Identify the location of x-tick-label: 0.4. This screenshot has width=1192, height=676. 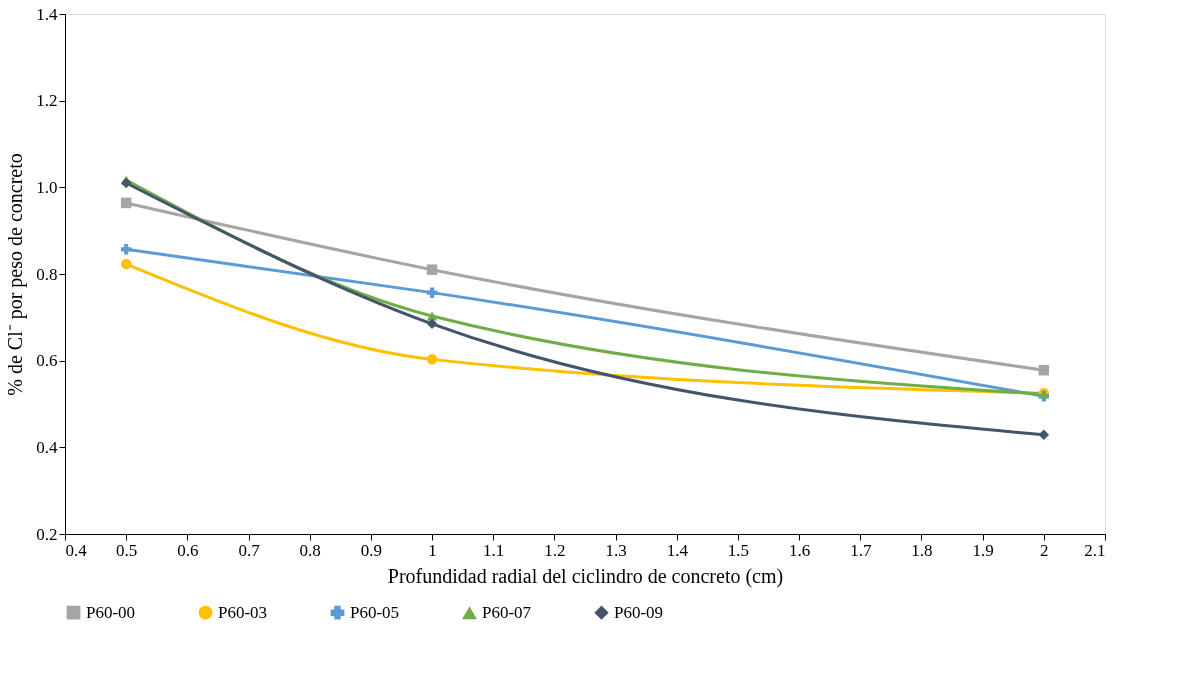
(76, 550).